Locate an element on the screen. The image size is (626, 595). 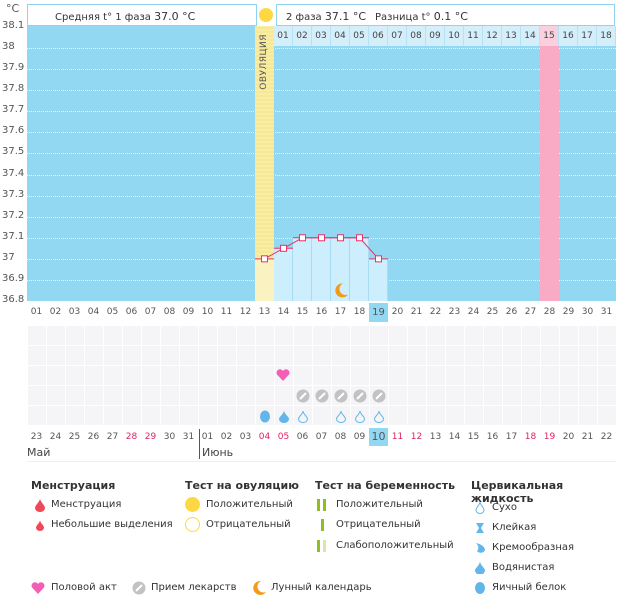
x-tick-label: 21 is located at coordinates (416, 312).